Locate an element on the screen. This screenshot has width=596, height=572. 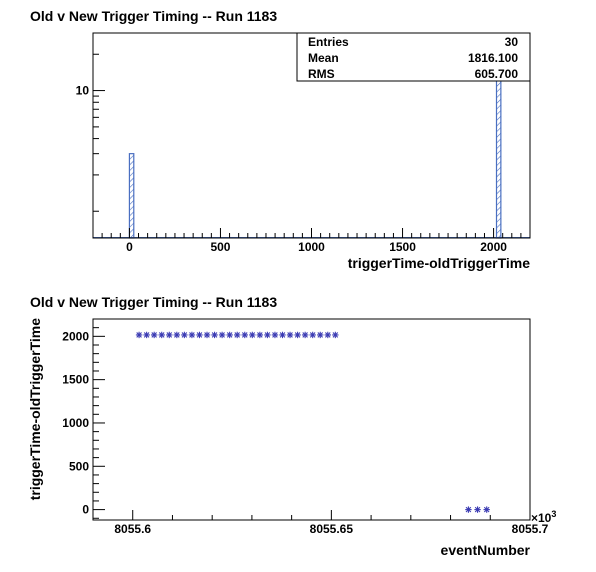
stats-rms-label: RMS is located at coordinates (321, 74).